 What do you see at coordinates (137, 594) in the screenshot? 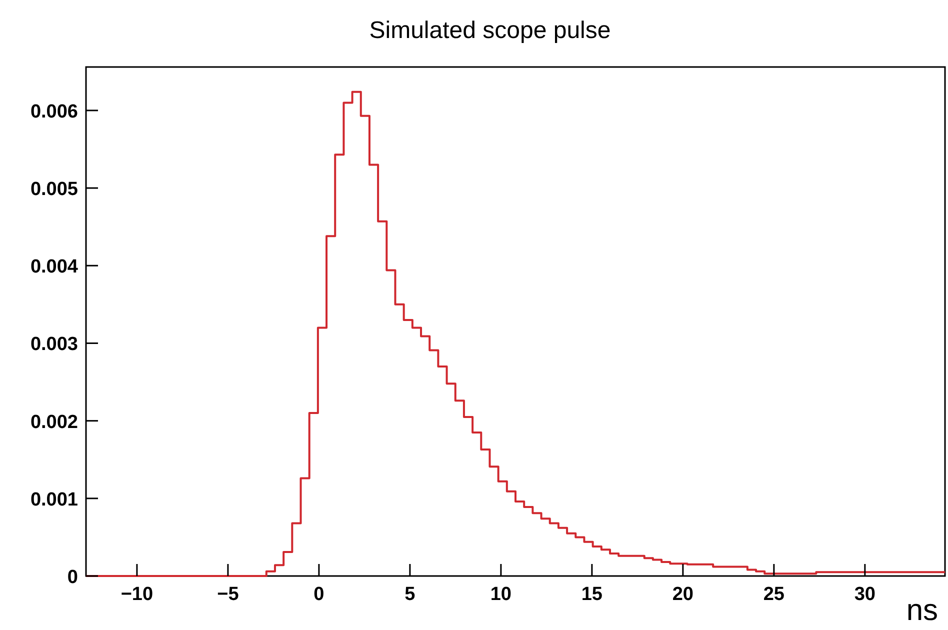
I see `x-tick-label: −10` at bounding box center [137, 594].